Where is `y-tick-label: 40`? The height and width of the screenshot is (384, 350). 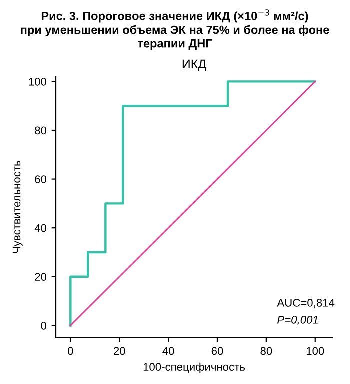
y-tick-label: 40 is located at coordinates (40, 228).